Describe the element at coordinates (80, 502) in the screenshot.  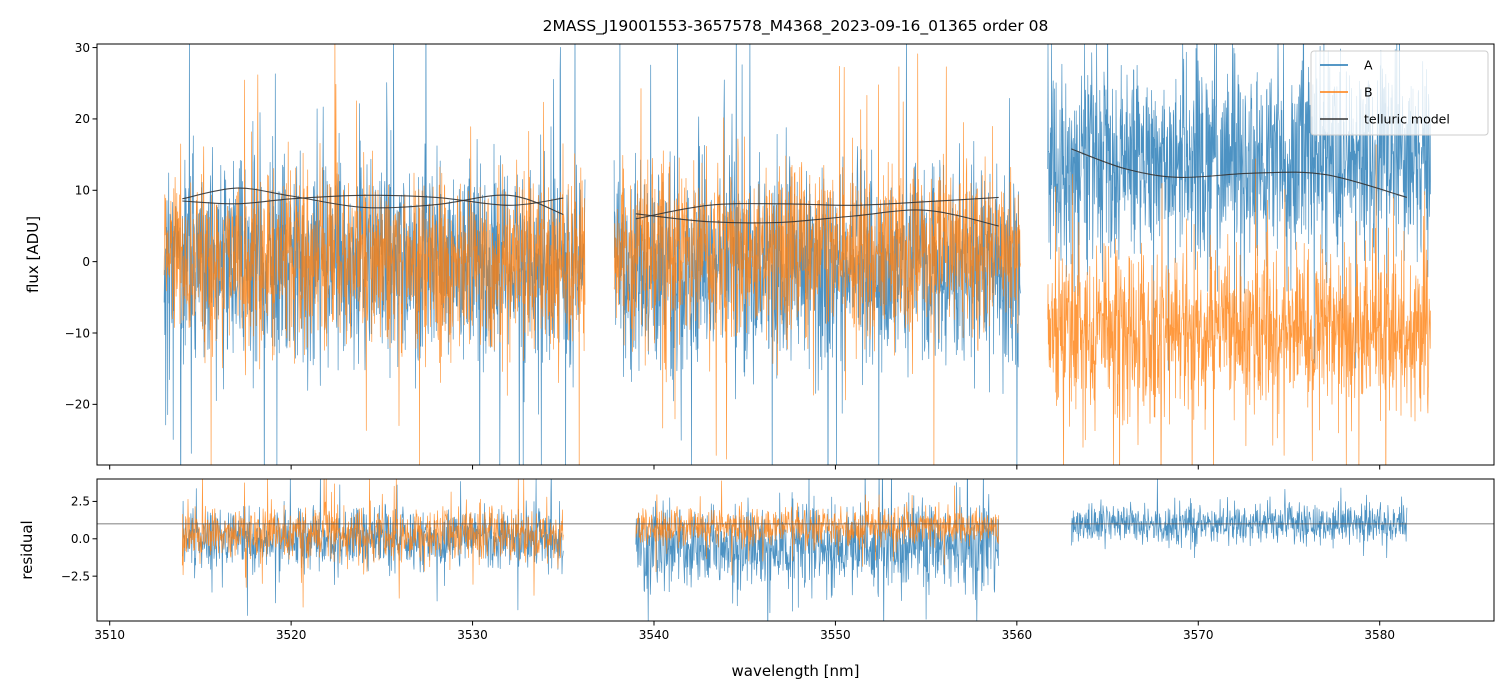
I see `bot-y-tick-label-2-5: 2.5` at that location.